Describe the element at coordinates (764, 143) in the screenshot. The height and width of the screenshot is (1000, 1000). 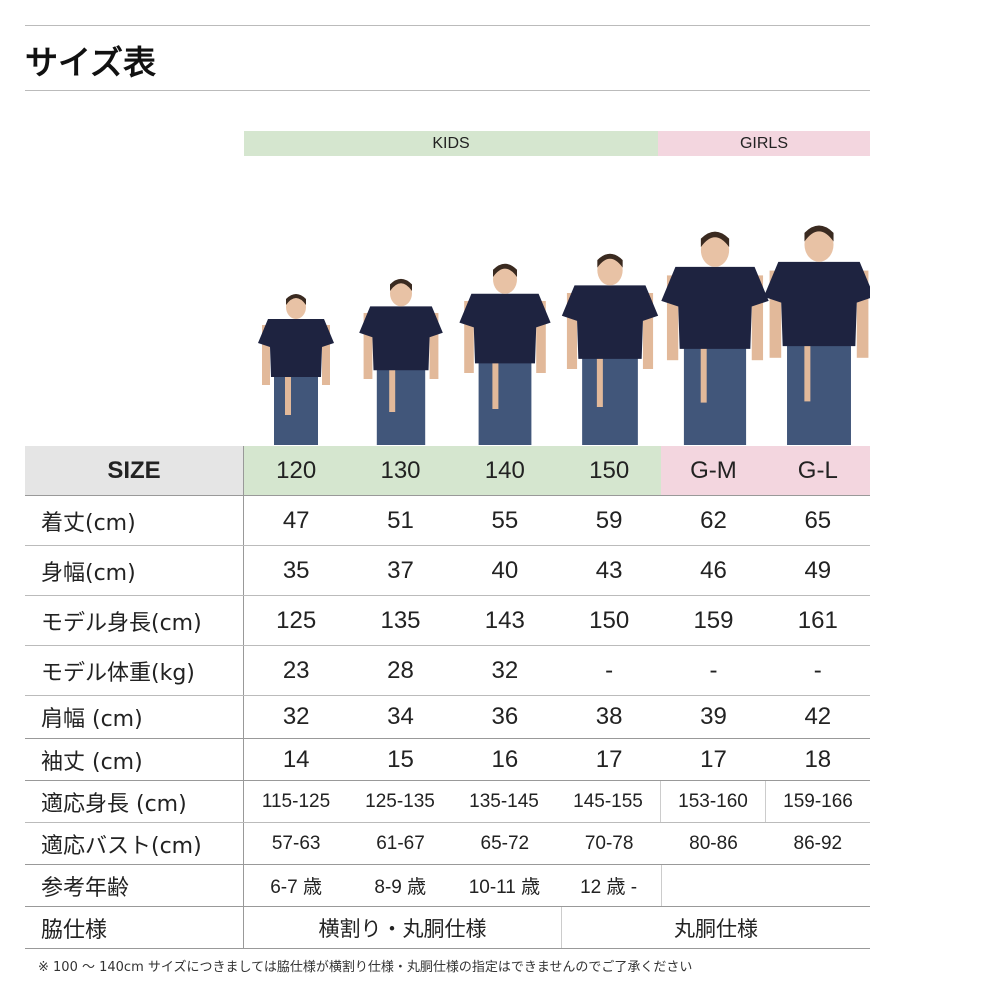
I see `girls-band: GIRLS` at that location.